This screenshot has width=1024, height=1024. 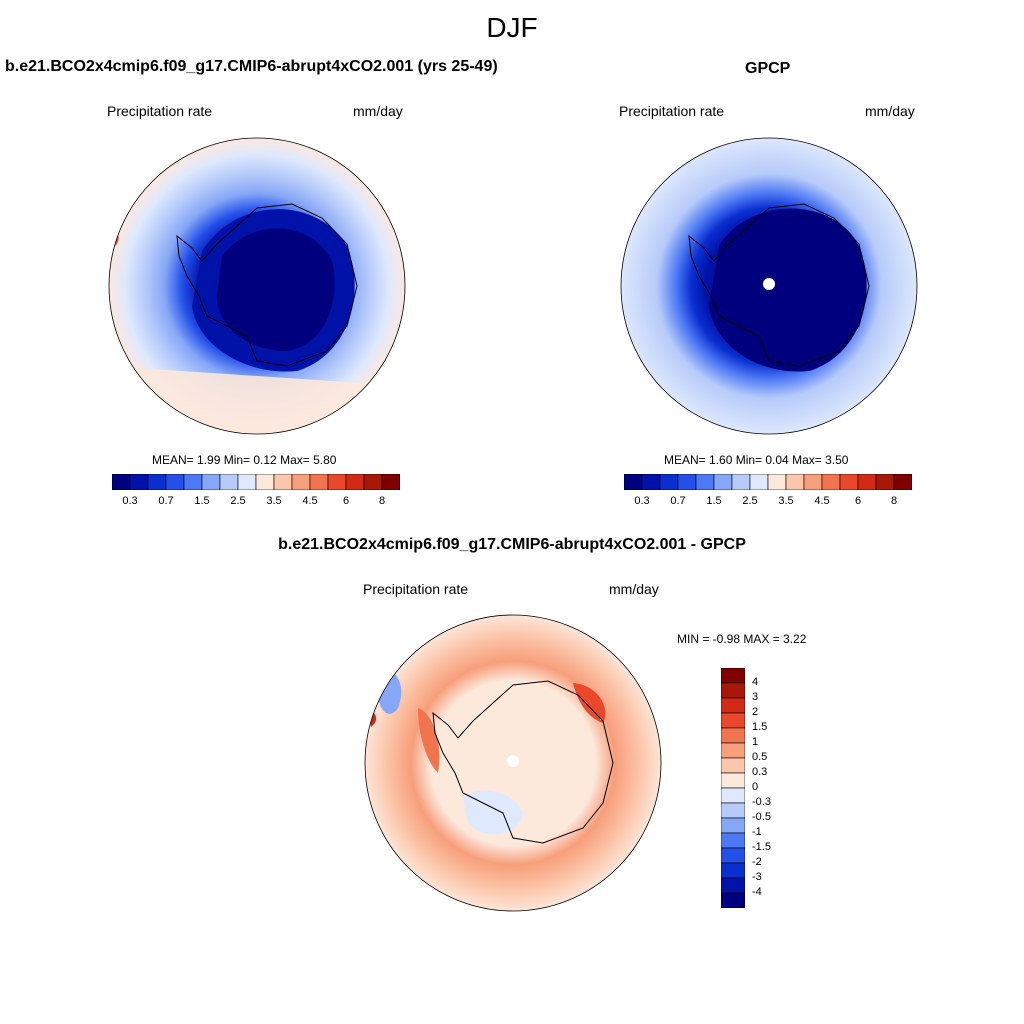 I want to click on model-variable-label: Precipitation rate, so click(x=160, y=111).